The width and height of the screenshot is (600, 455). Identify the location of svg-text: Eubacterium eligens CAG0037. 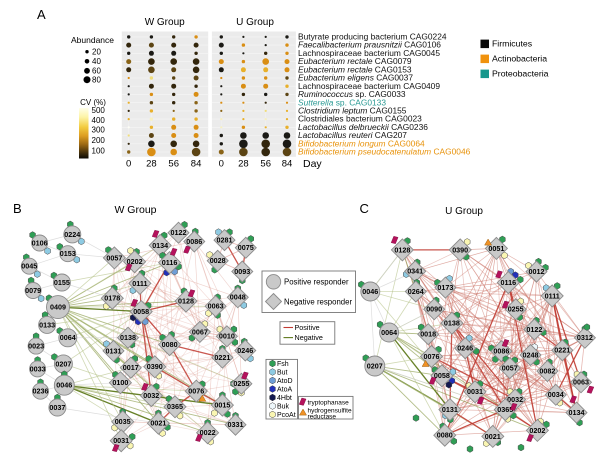
(355, 78).